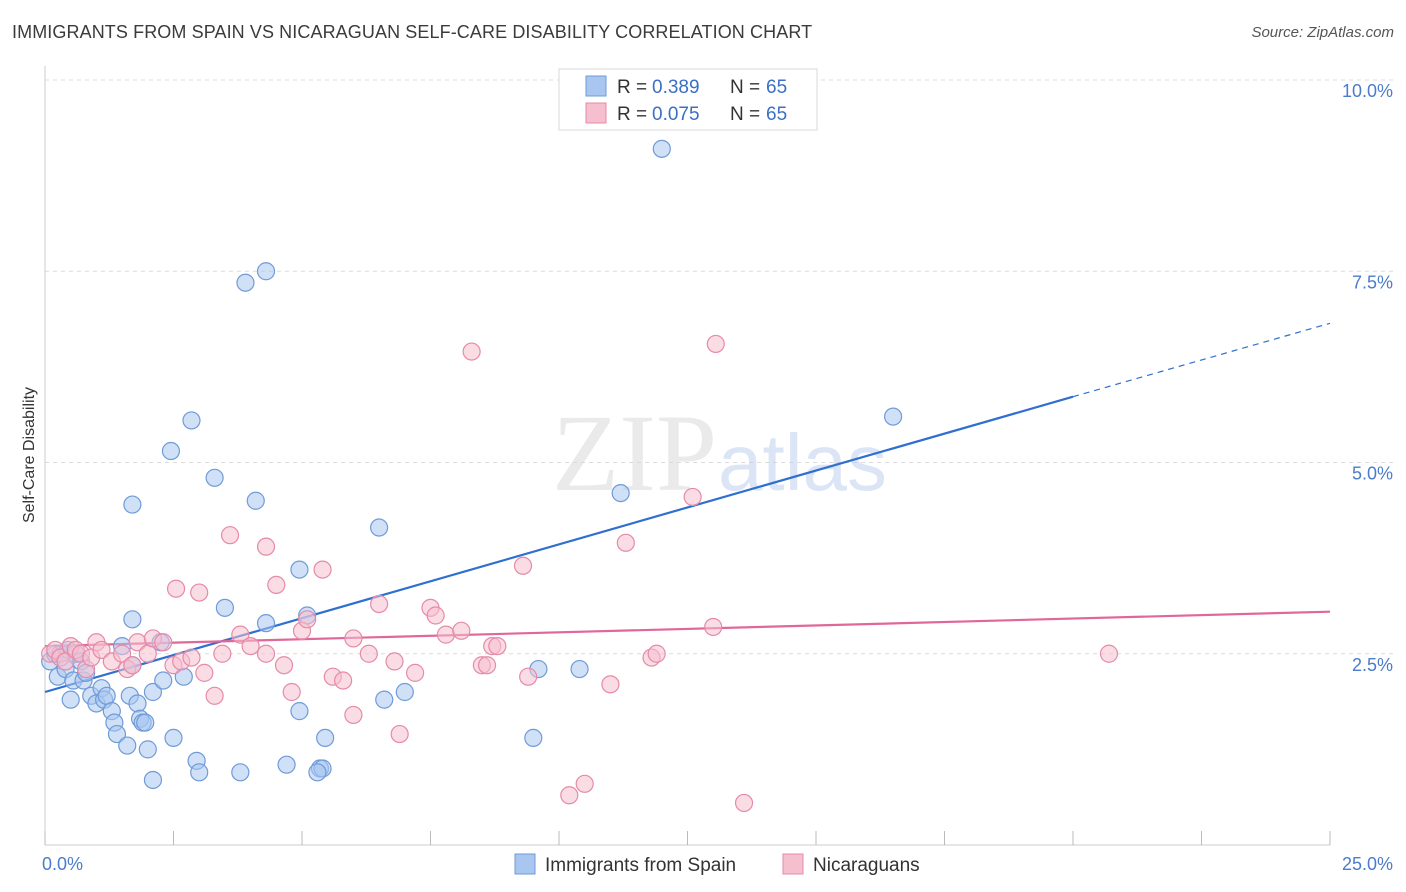 Image resolution: width=1406 pixels, height=892 pixels. I want to click on bottom-legend-swatch-pink, so click(793, 864).